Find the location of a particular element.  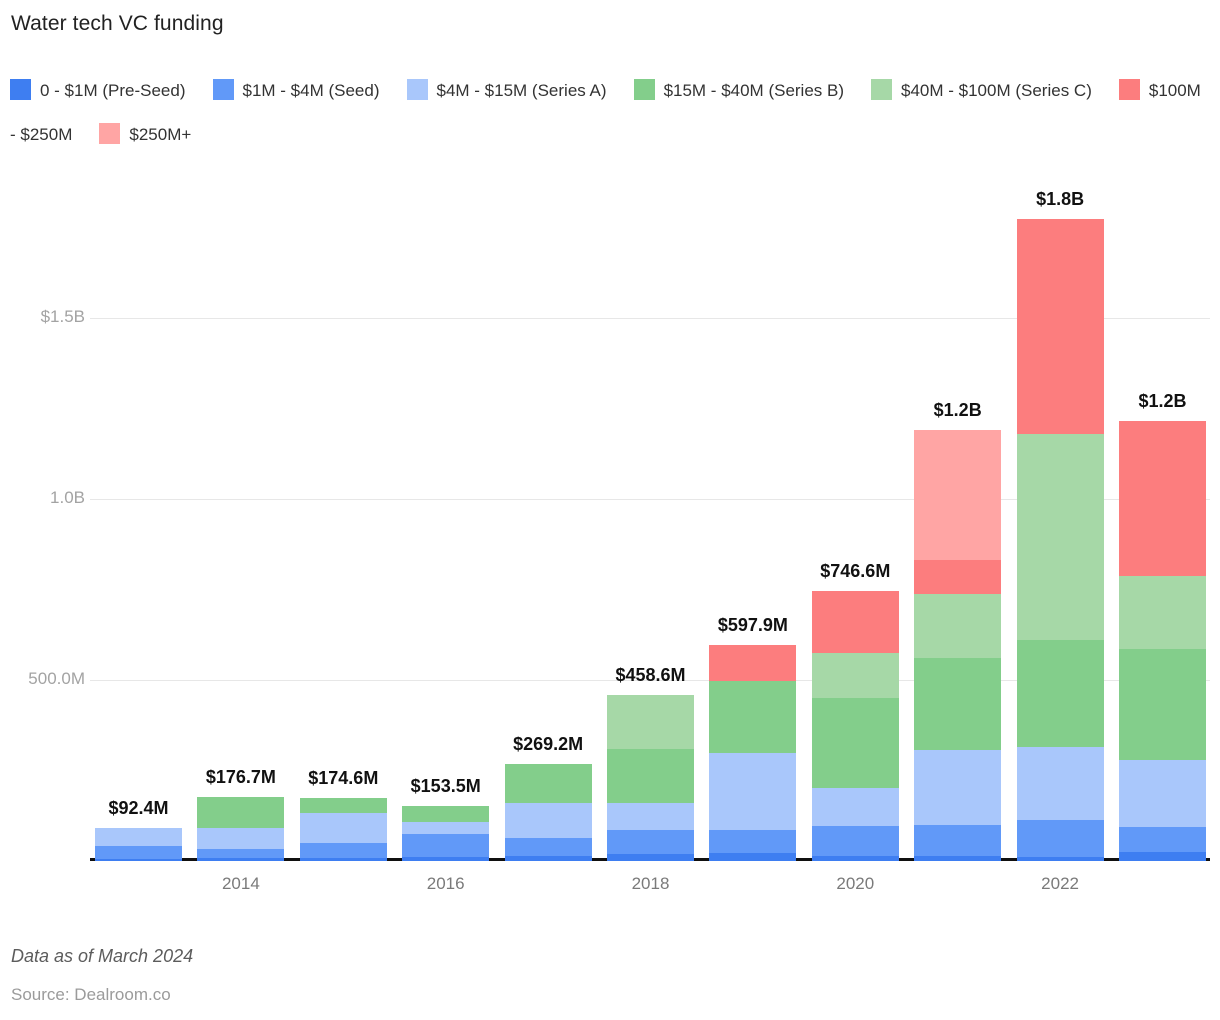

legend-item: $40M - $100M (Series C) is located at coordinates (981, 89).